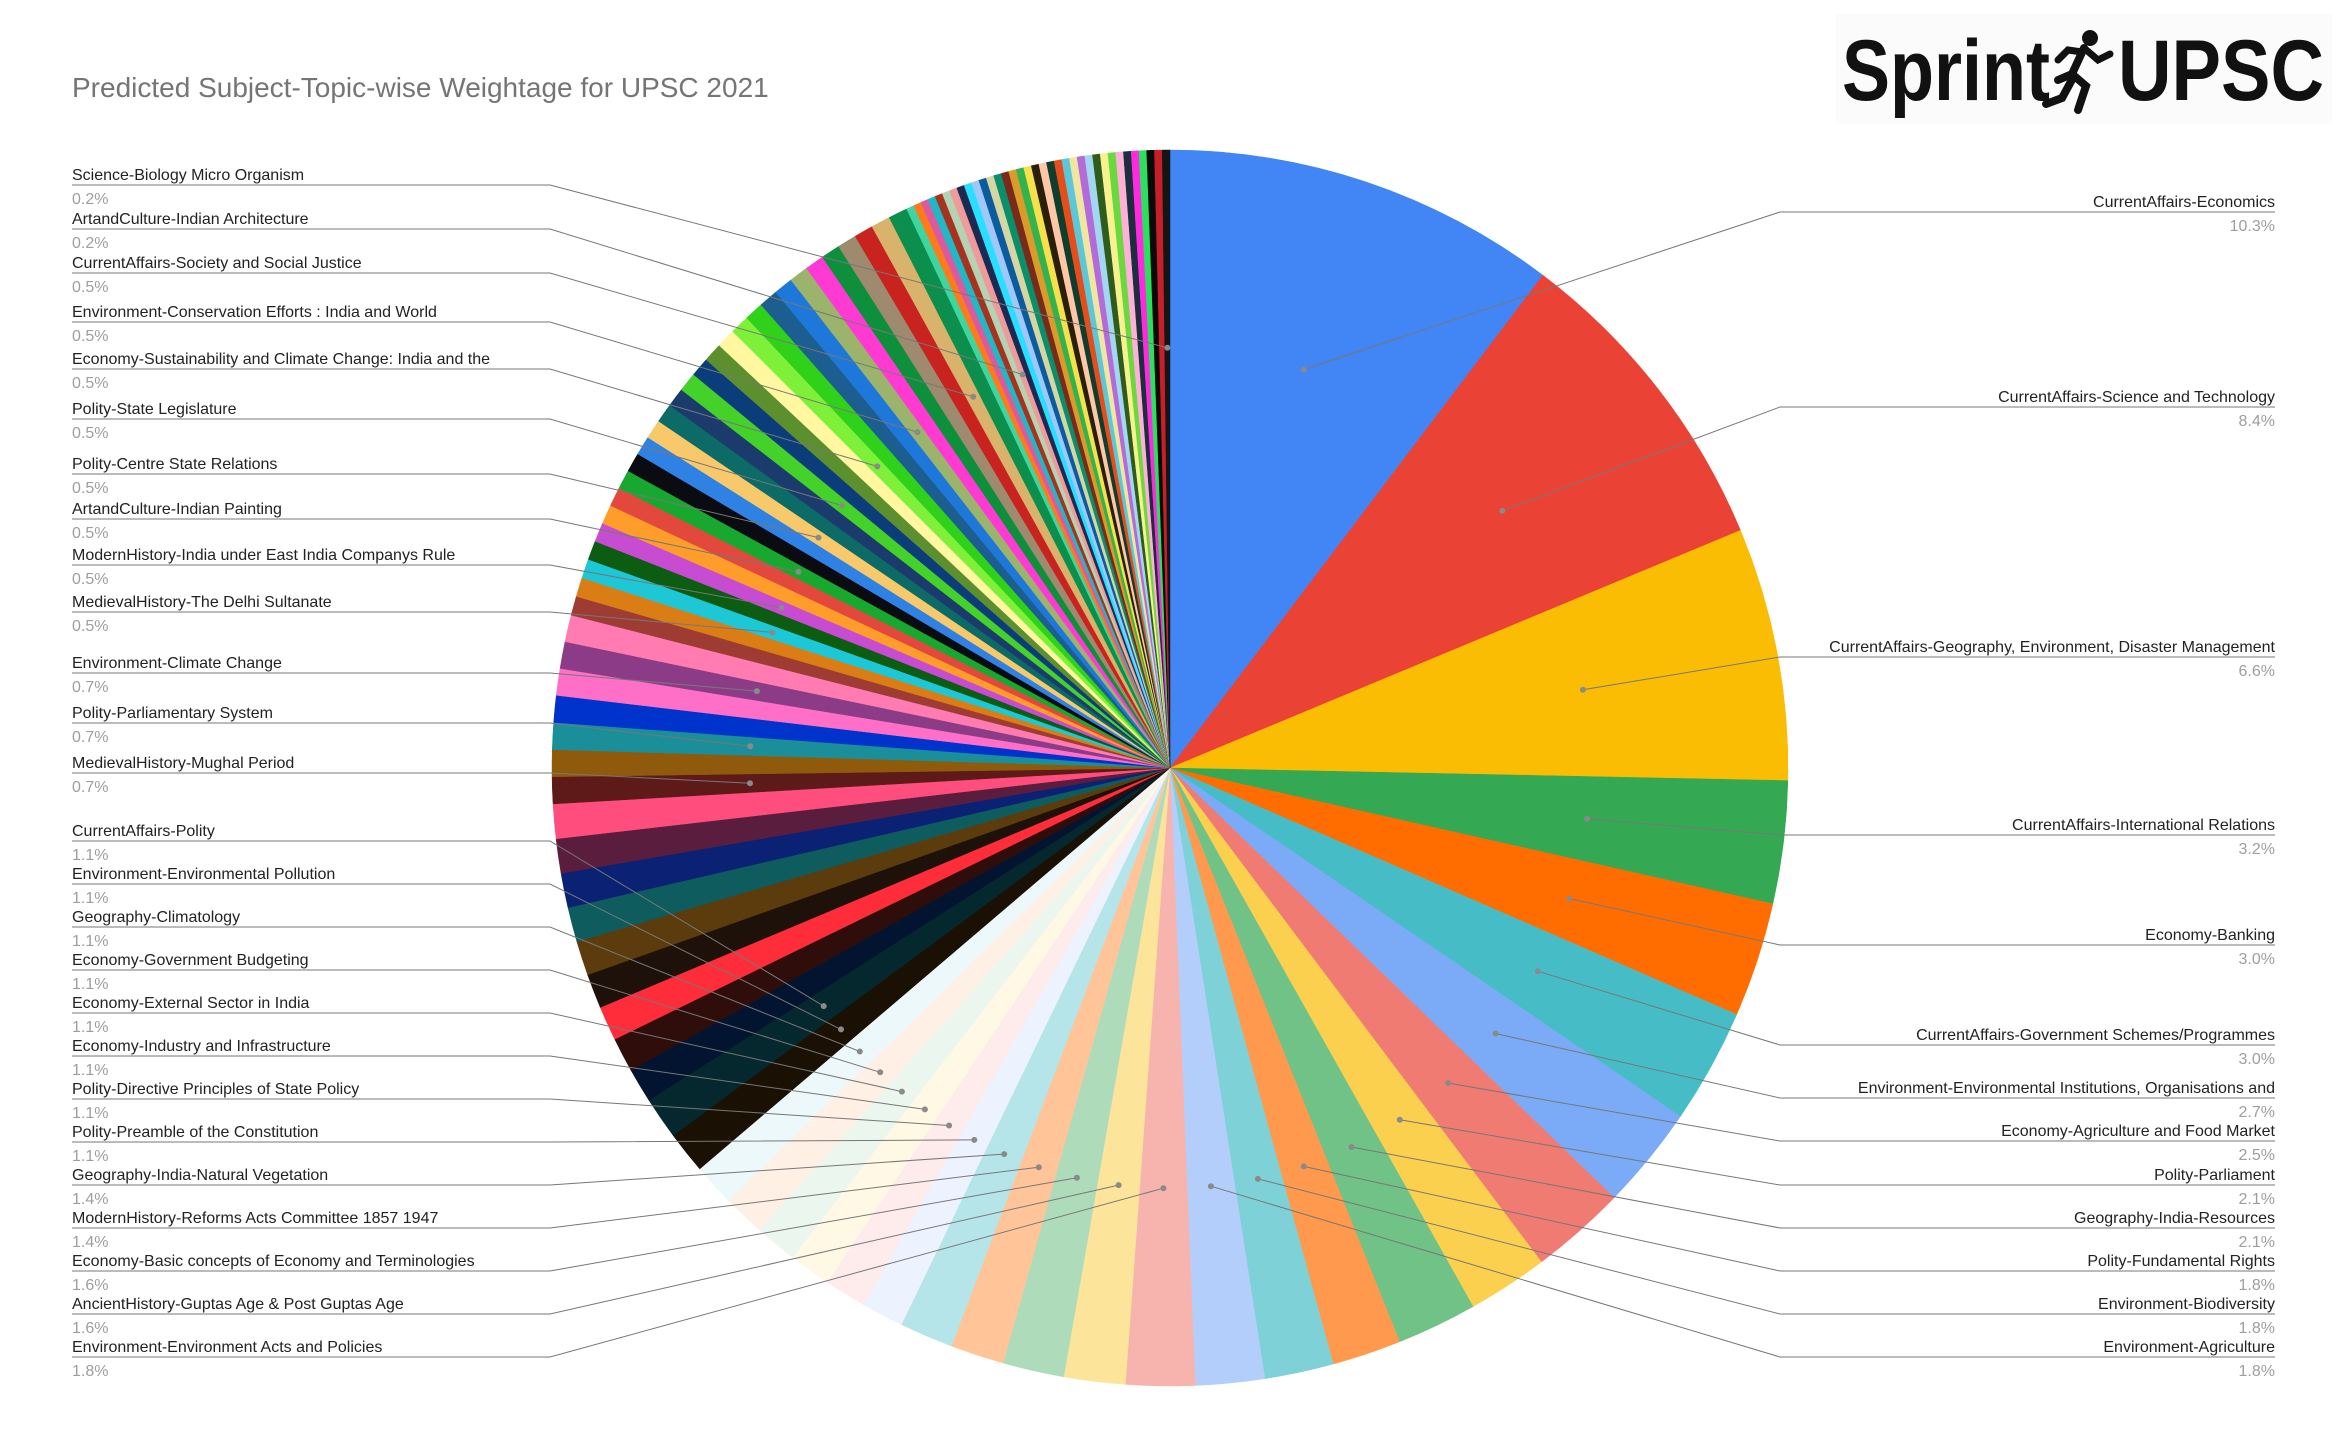  What do you see at coordinates (1888, 459) in the screenshot?
I see `leader-line-currentaffairs-science-and-technology` at bounding box center [1888, 459].